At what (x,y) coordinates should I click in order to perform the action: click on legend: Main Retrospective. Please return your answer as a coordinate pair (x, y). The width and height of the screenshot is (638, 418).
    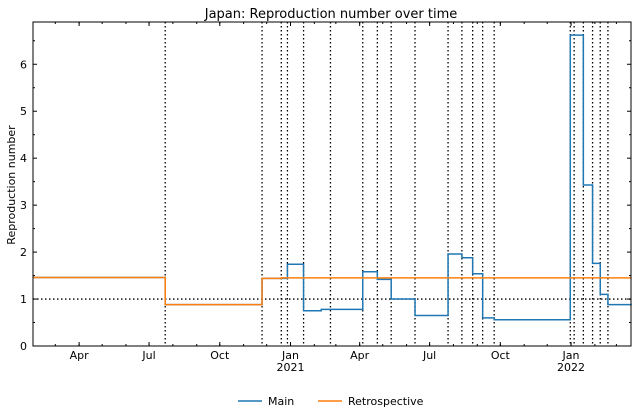
    Looking at the image, I should click on (331, 401).